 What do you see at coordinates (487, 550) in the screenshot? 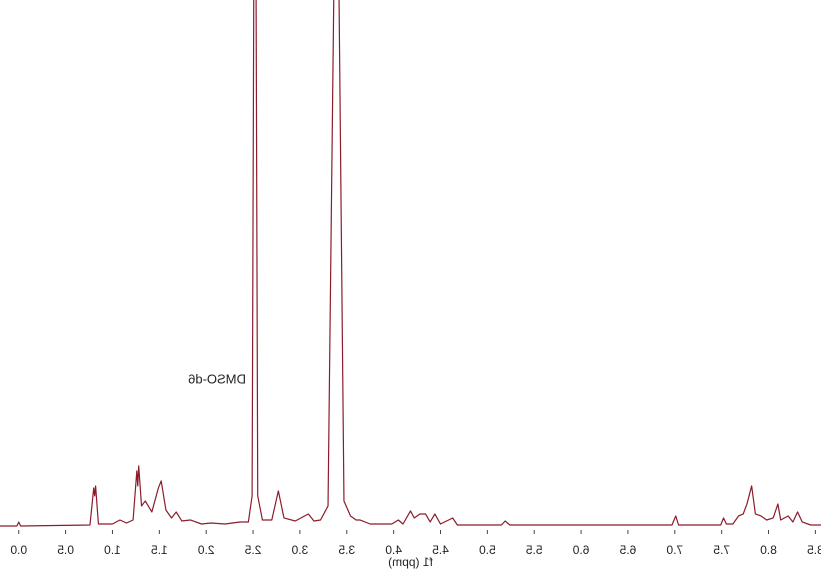
I see `x-tick-label: 5.0` at bounding box center [487, 550].